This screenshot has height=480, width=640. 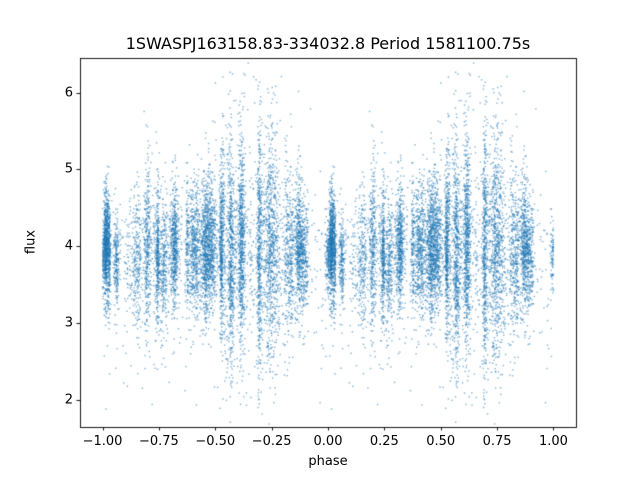 What do you see at coordinates (328, 461) in the screenshot?
I see `x-axis-label: phase` at bounding box center [328, 461].